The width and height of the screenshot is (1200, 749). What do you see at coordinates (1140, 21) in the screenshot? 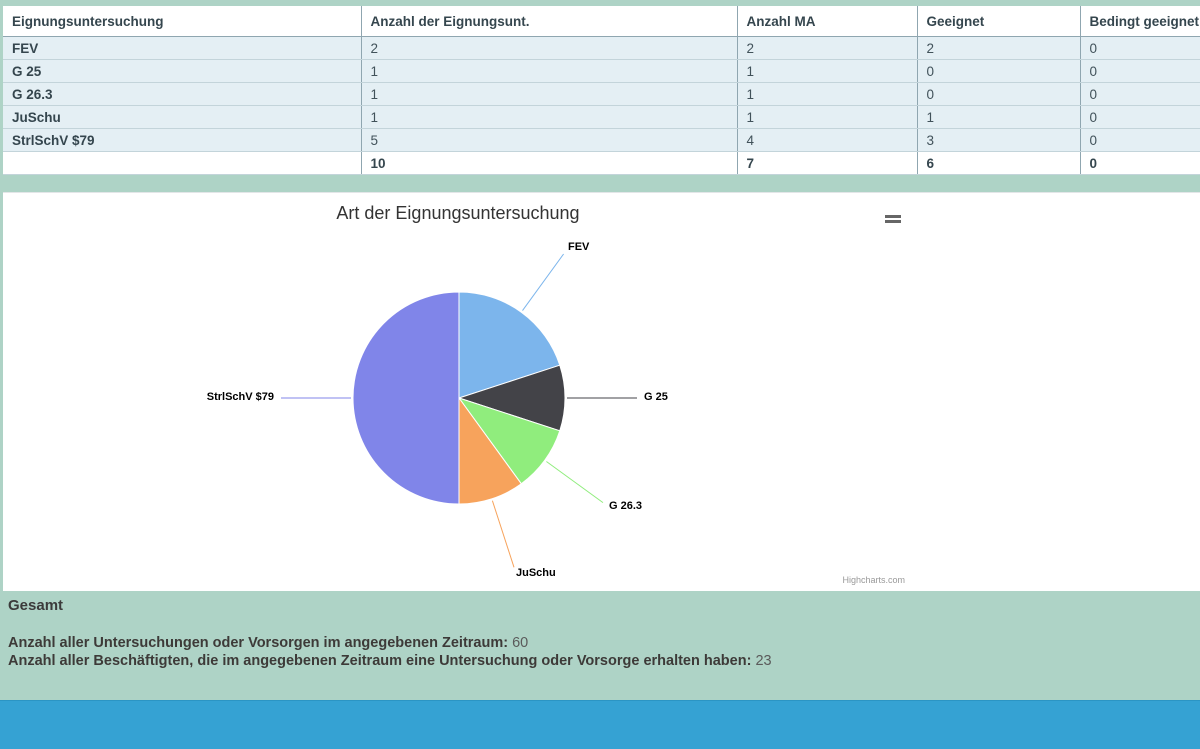
I see `column-header: Bedingt geeignet` at bounding box center [1140, 21].